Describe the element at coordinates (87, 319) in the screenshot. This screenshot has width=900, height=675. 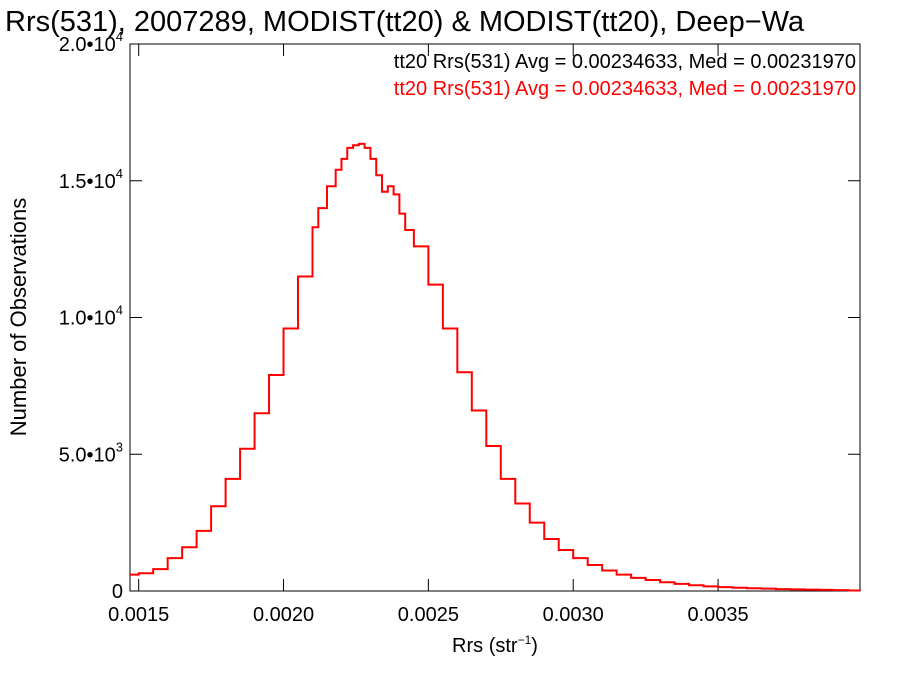
I see `y-tick-label-base: 1.0•10` at that location.